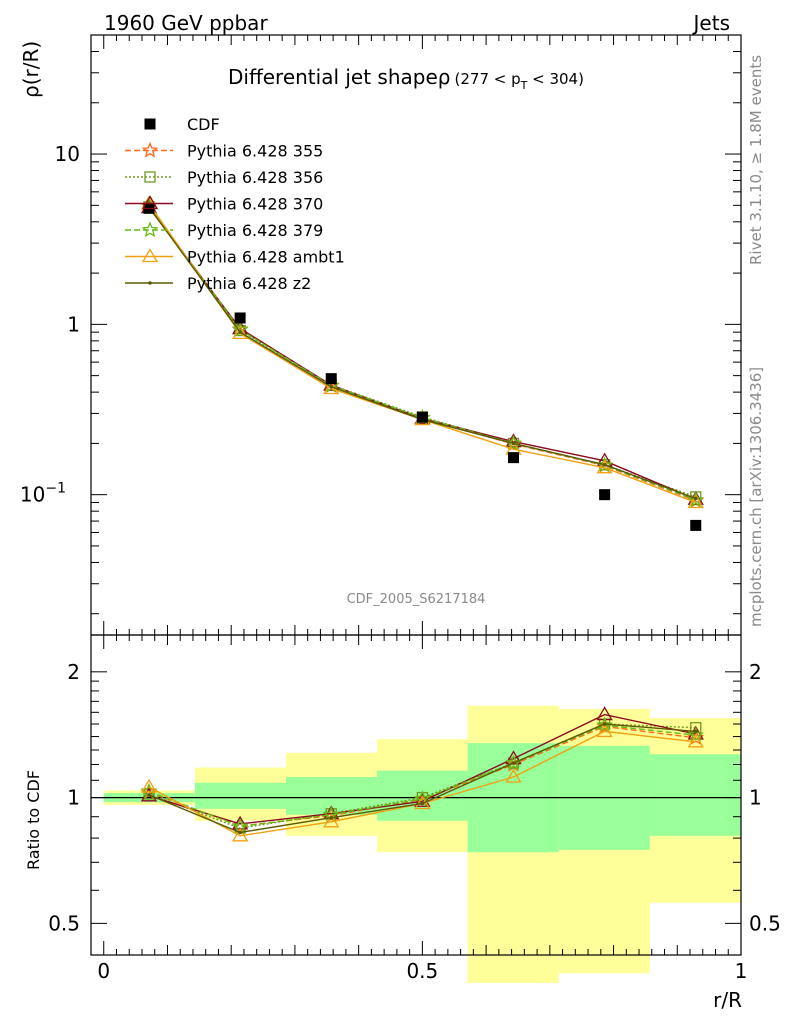 This screenshot has width=786, height=1024. Describe the element at coordinates (755, 798) in the screenshot. I see `ratio-y-tick-label-right: 1` at that location.